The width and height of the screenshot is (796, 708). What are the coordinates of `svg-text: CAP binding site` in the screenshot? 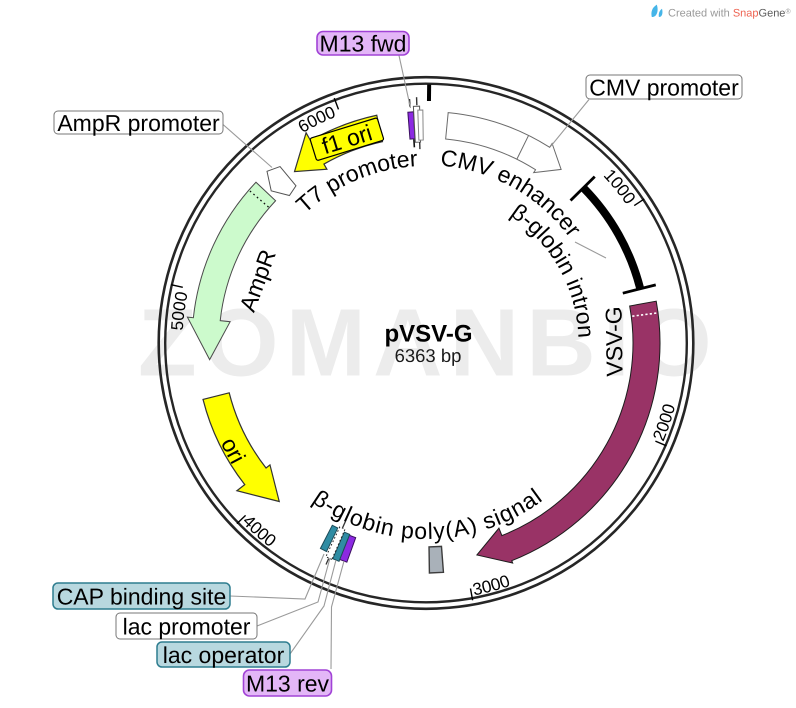 It's located at (142, 596).